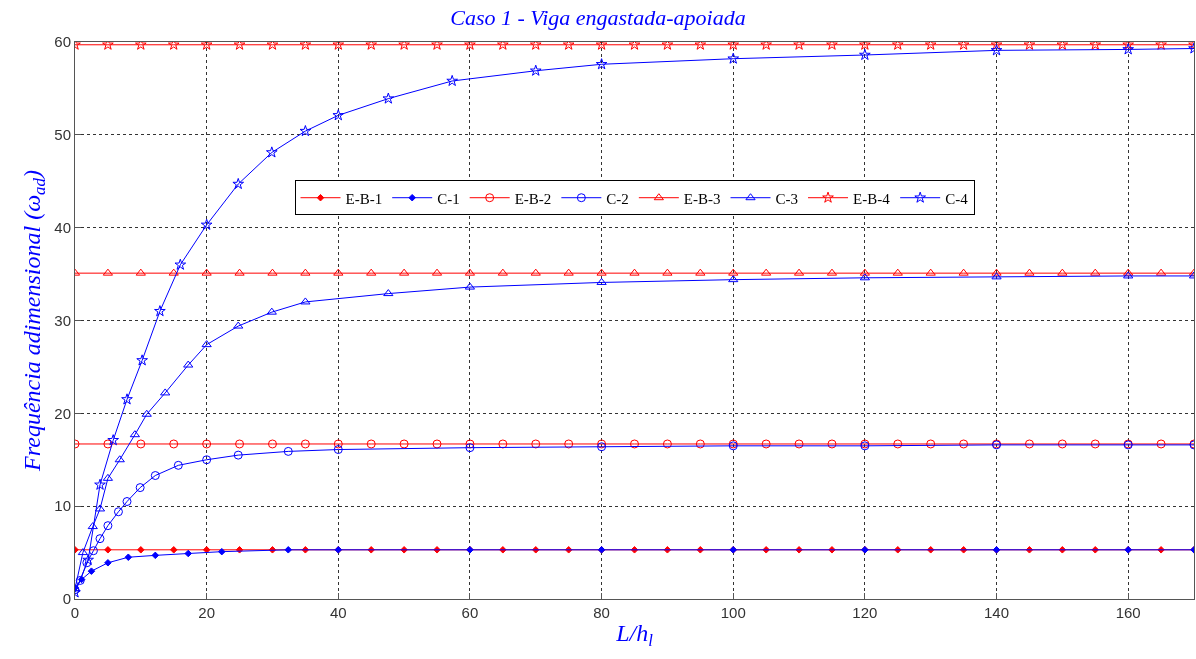 The height and width of the screenshot is (659, 1196). I want to click on legend-label: E-B-4, so click(872, 198).